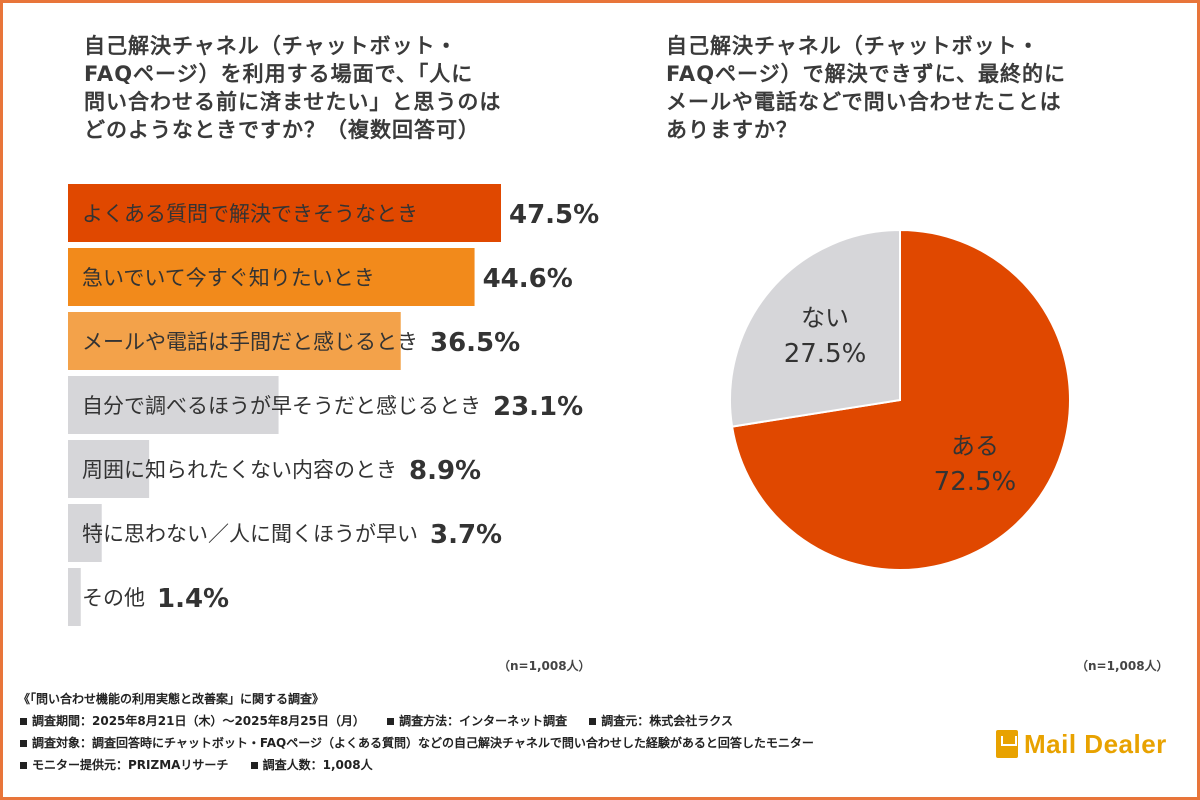 Image resolution: width=1200 pixels, height=800 pixels. Describe the element at coordinates (445, 471) in the screenshot. I see `bar-value-label-5: 8.9%` at that location.